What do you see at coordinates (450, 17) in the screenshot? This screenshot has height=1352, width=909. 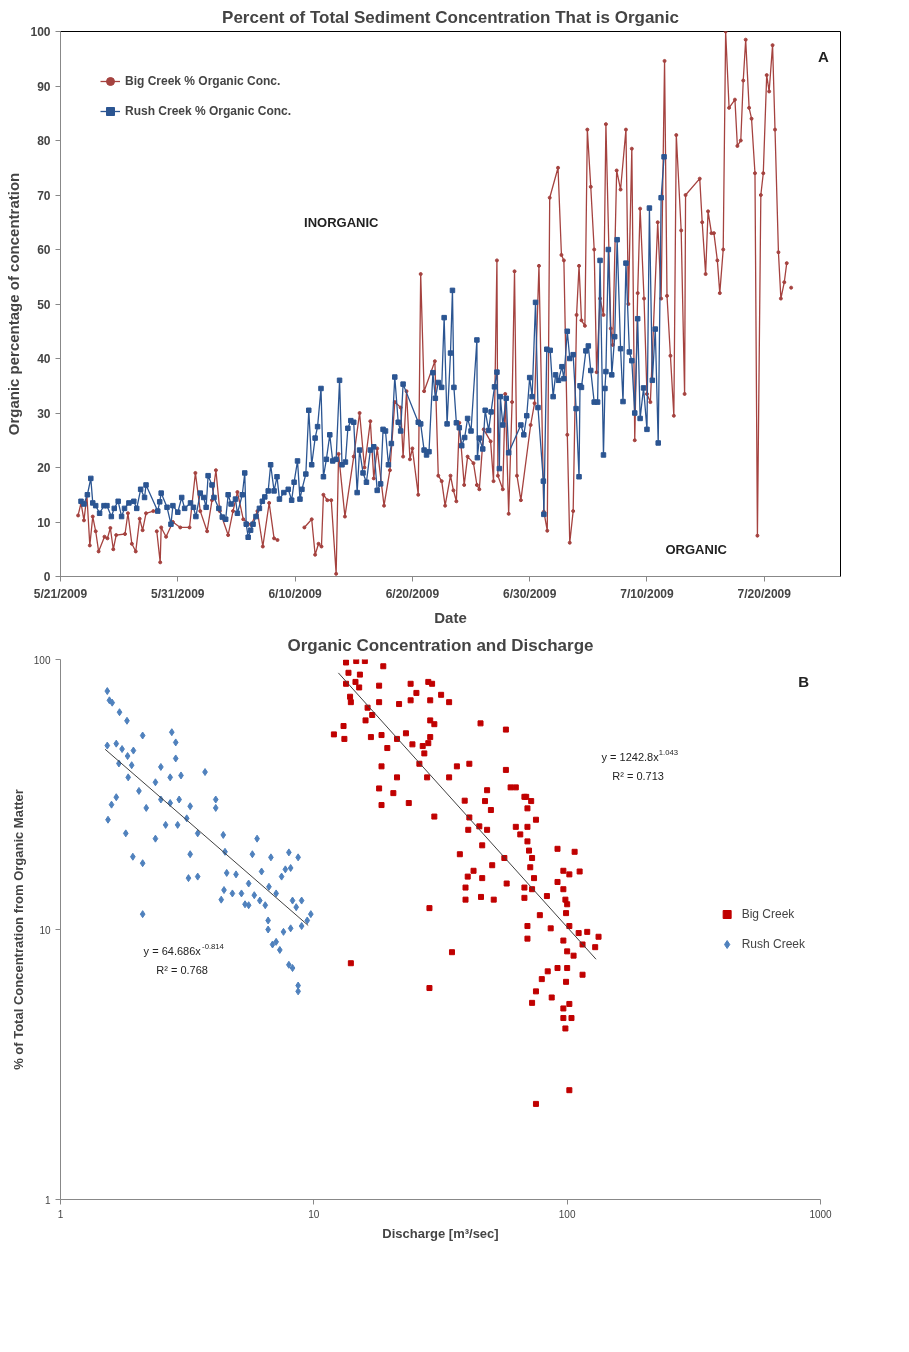 I see `chart-title: Percent of Total Sediment Concentration That is Organic` at bounding box center [450, 17].